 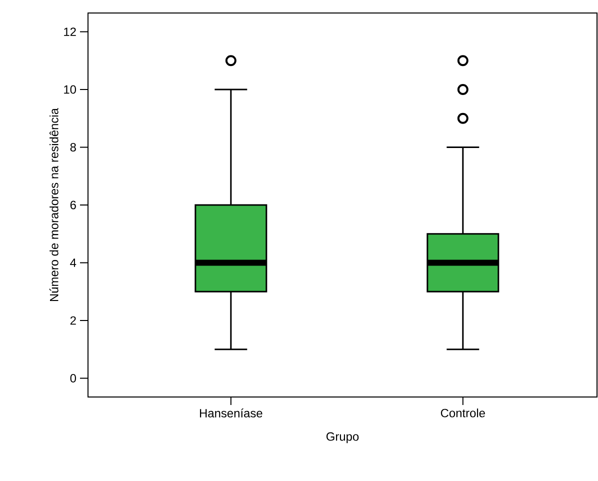 I want to click on y-tick-label: 10, so click(x=70, y=89).